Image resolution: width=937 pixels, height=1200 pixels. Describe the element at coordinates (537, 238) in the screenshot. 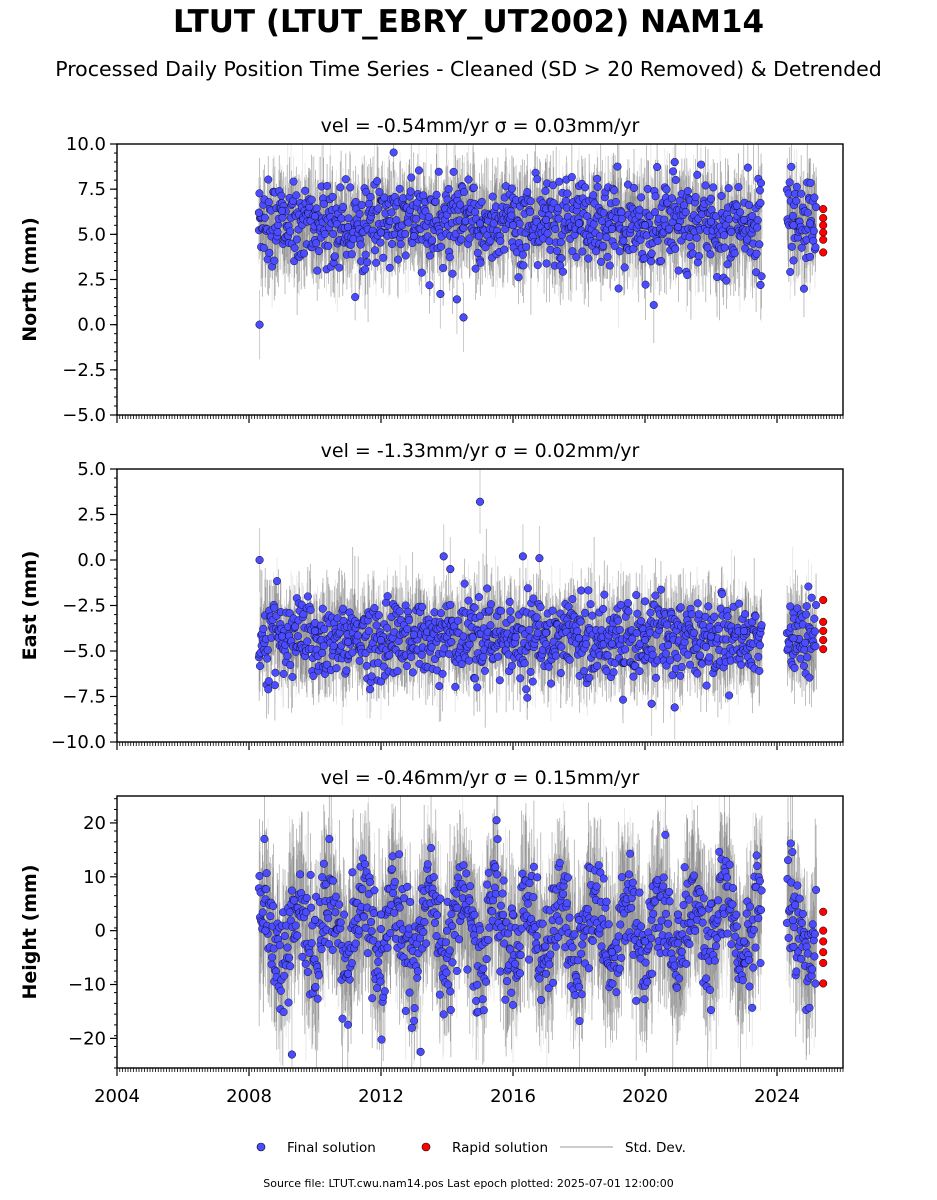

I see `final-solution-points` at that location.